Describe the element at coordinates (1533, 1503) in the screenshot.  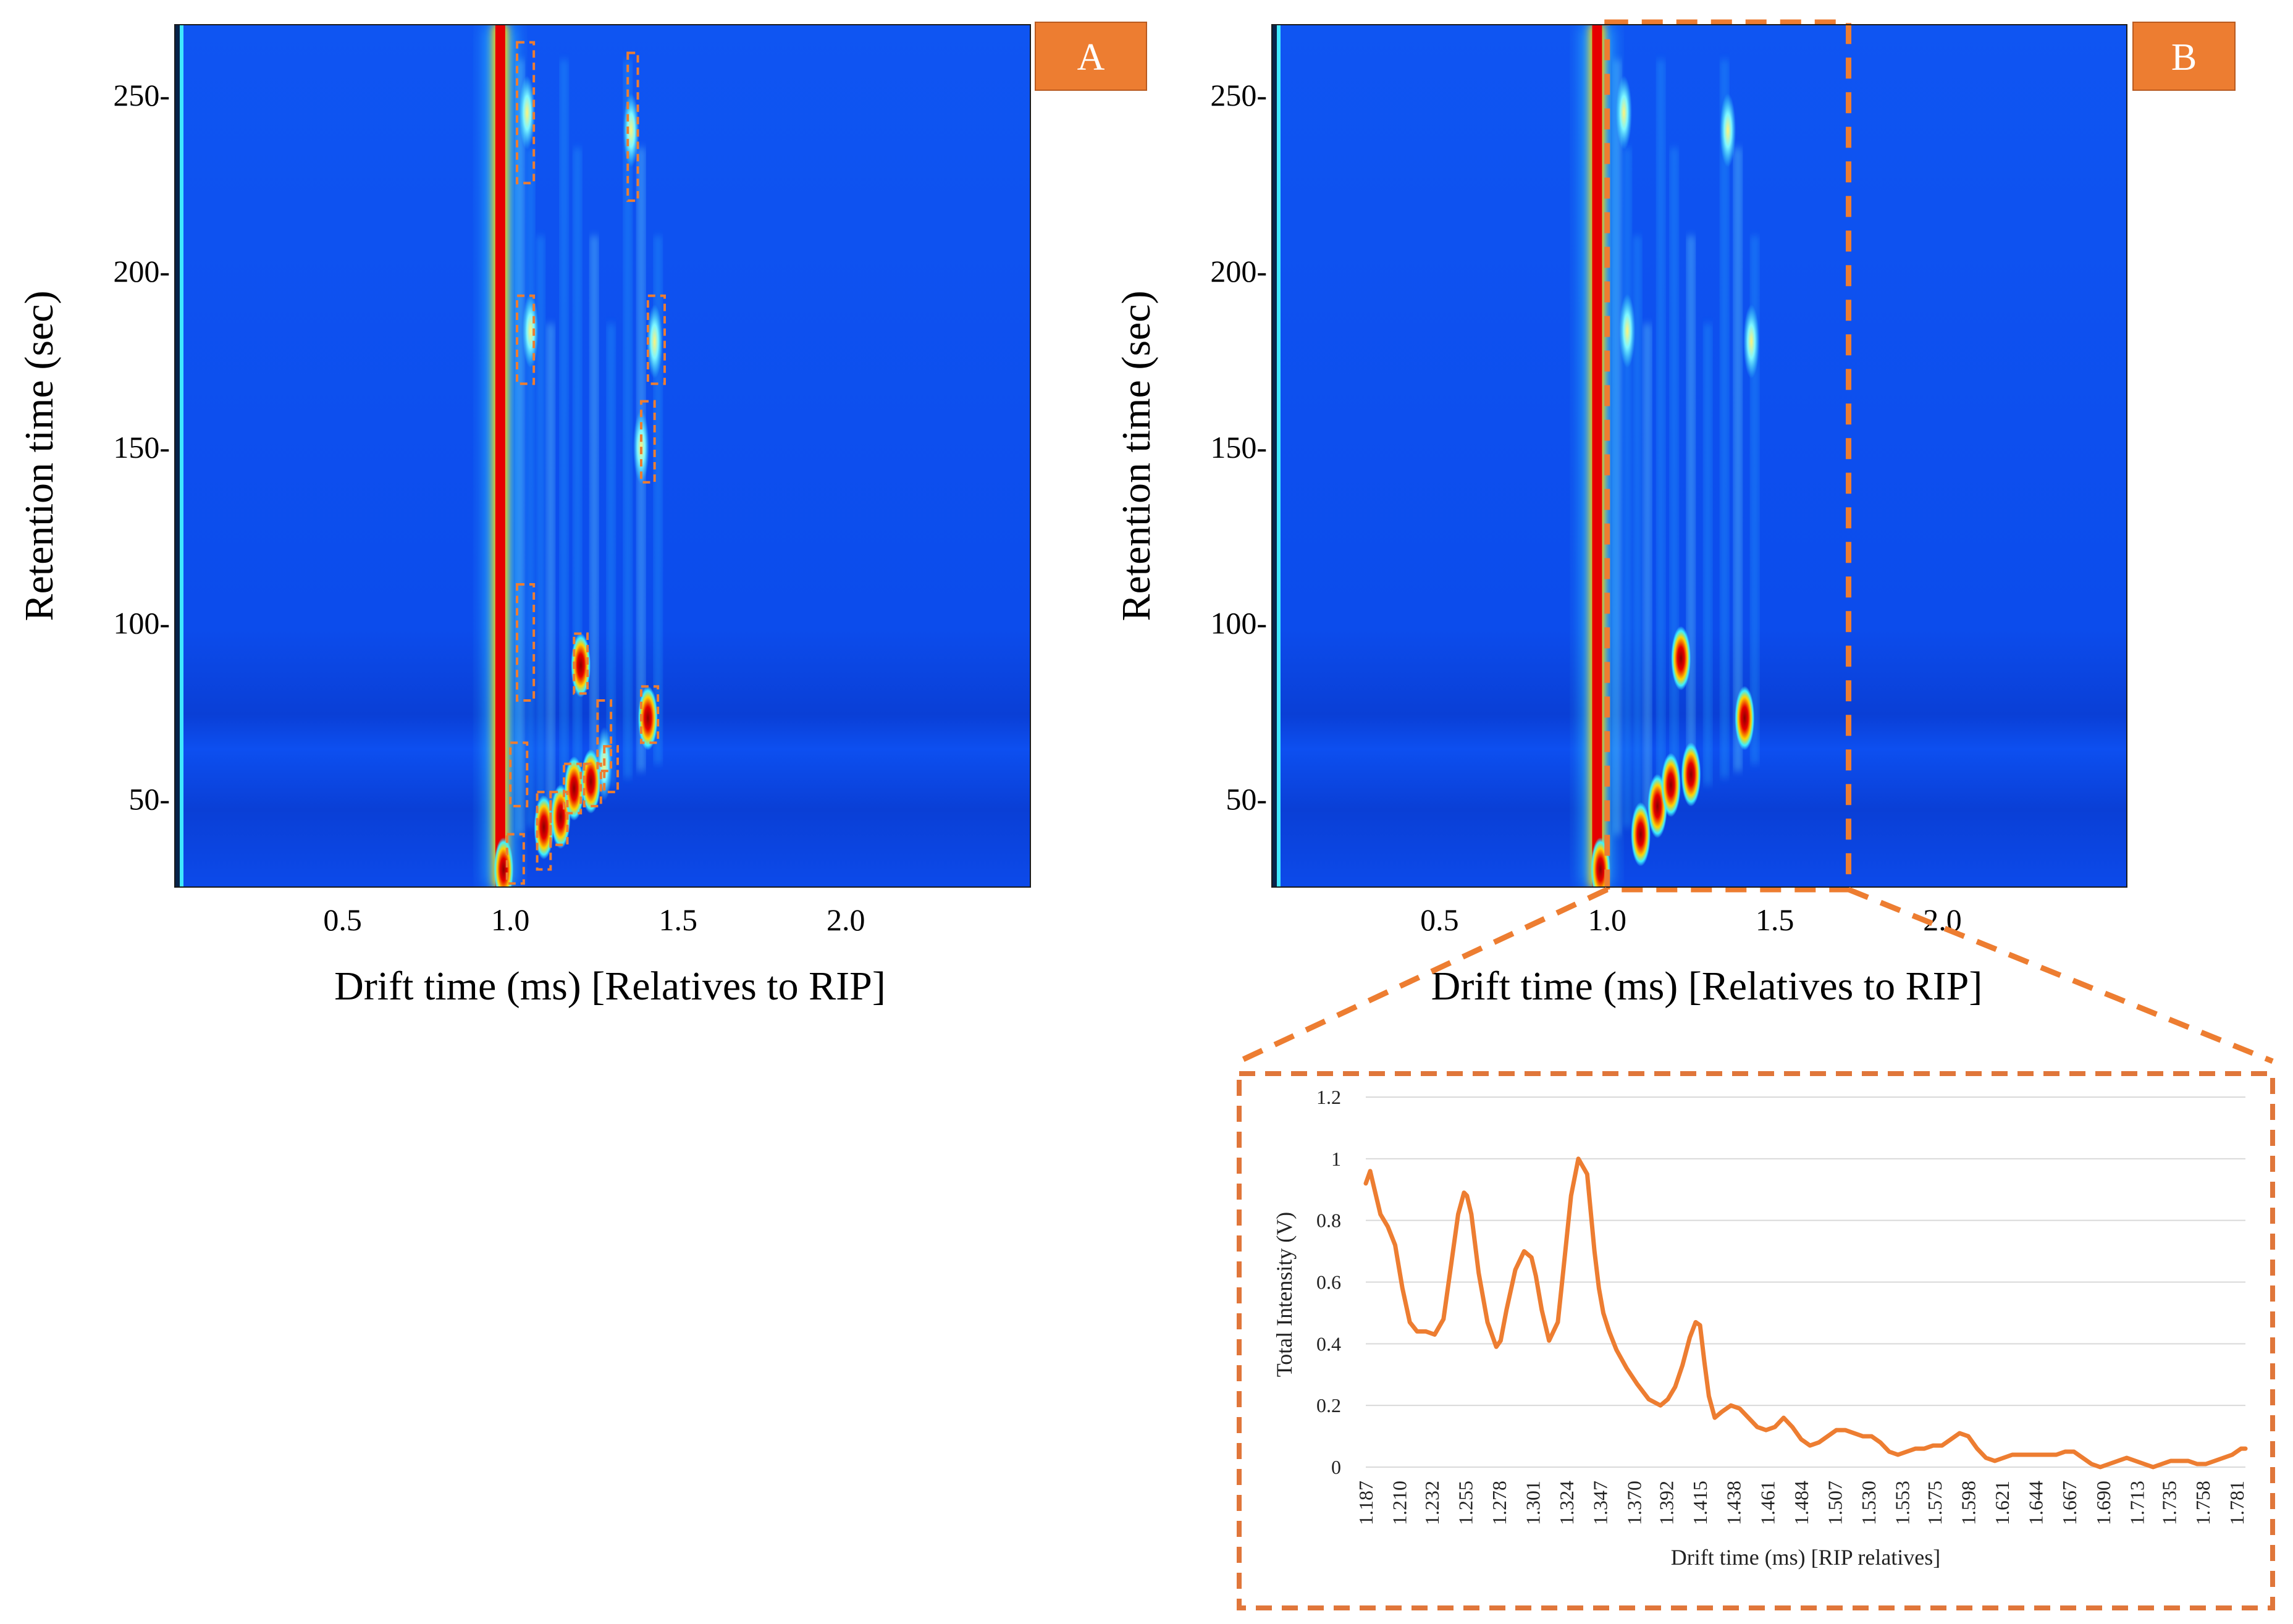
I see `inset-x-tick-label: 1.301` at that location.